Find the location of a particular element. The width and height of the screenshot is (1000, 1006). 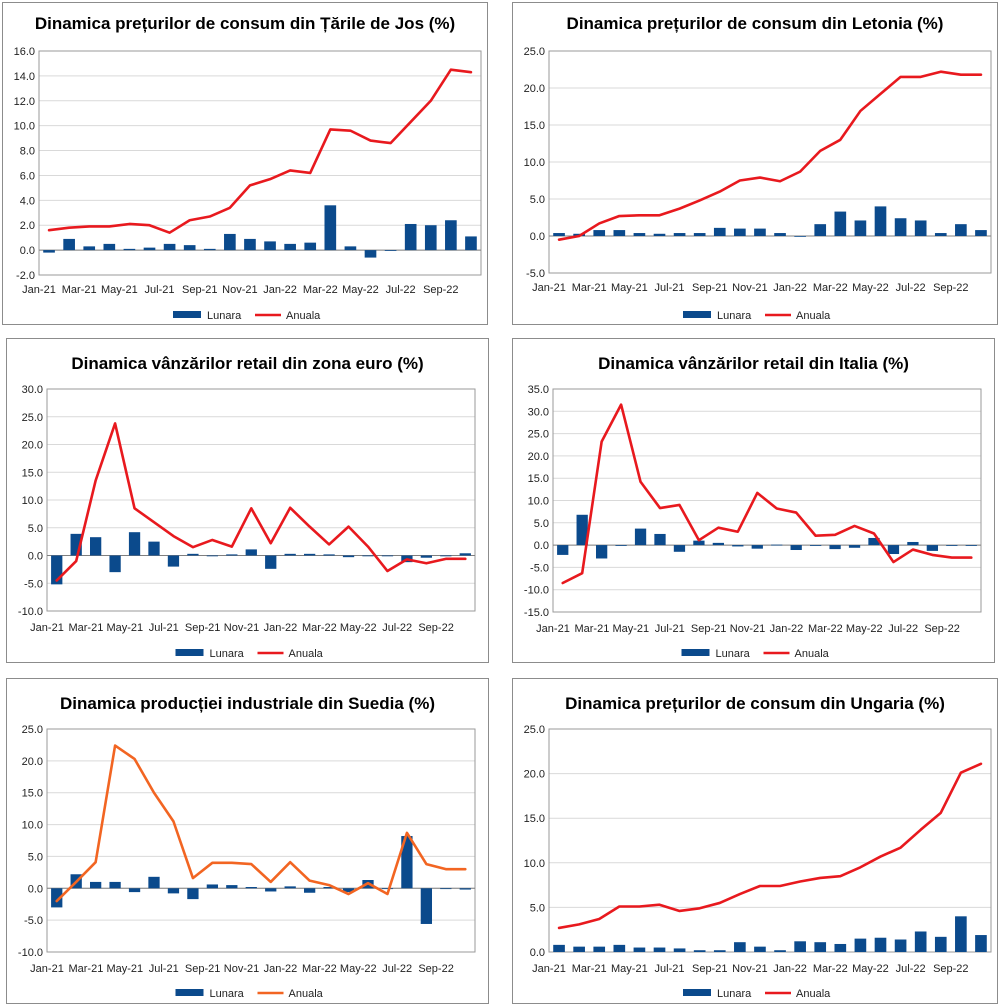

legend-label-lunara: Lunara is located at coordinates (224, 316).